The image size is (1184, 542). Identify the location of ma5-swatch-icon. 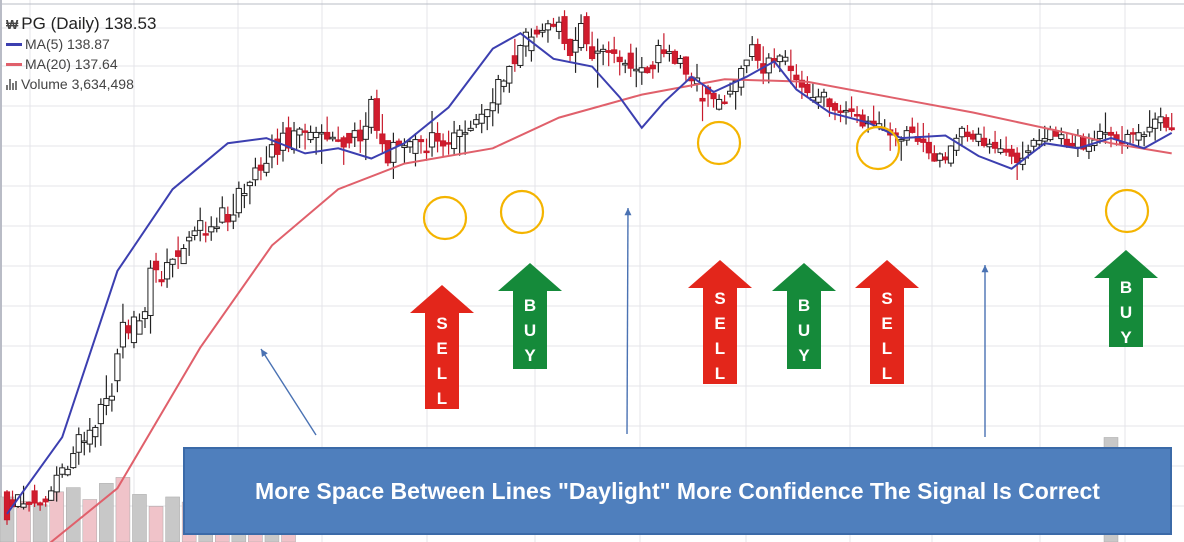
(14, 44).